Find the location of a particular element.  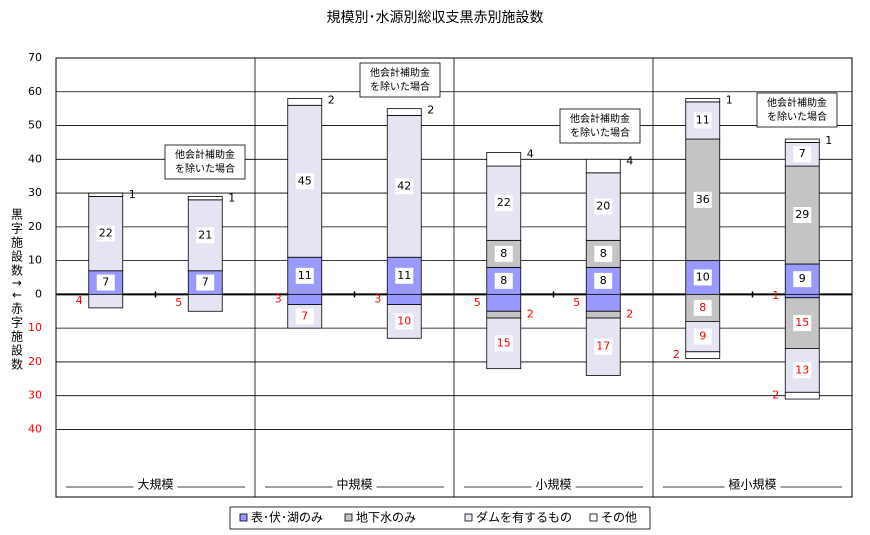

legend-label: ダムを有するもの is located at coordinates (524, 517).